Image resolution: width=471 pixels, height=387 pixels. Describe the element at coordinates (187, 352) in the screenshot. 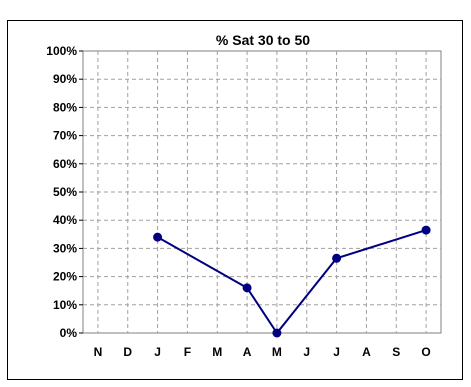

I see `x-tick-label: F` at that location.